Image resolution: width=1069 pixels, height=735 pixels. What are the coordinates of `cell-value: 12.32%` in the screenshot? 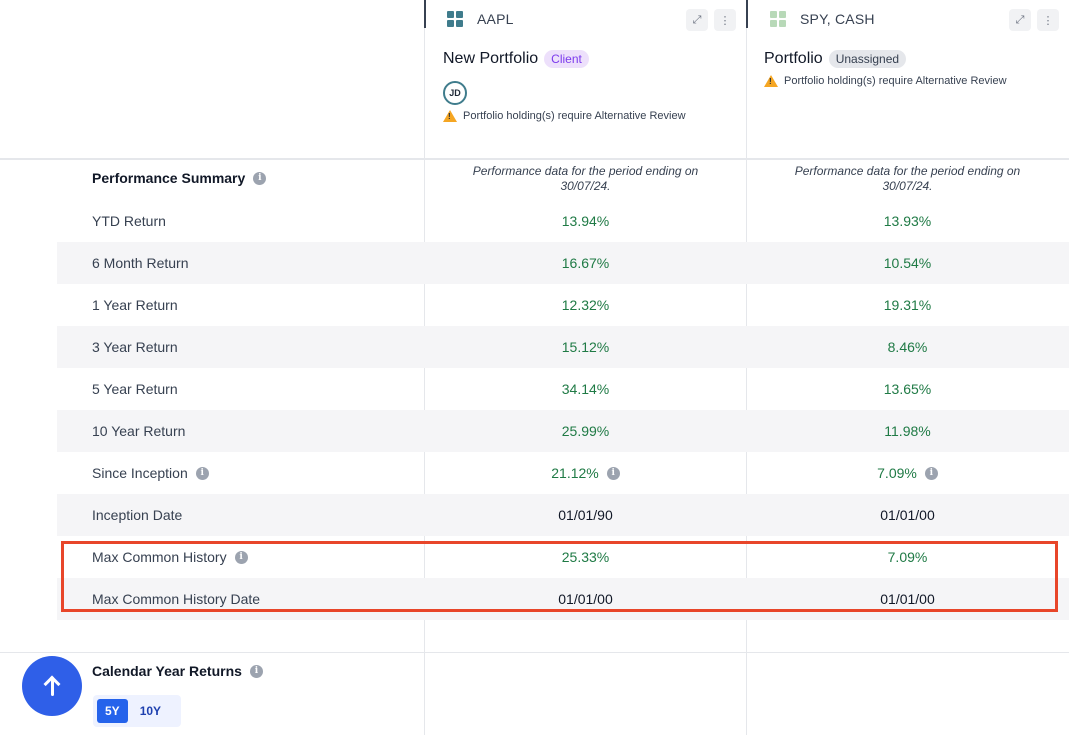 It's located at (585, 305).